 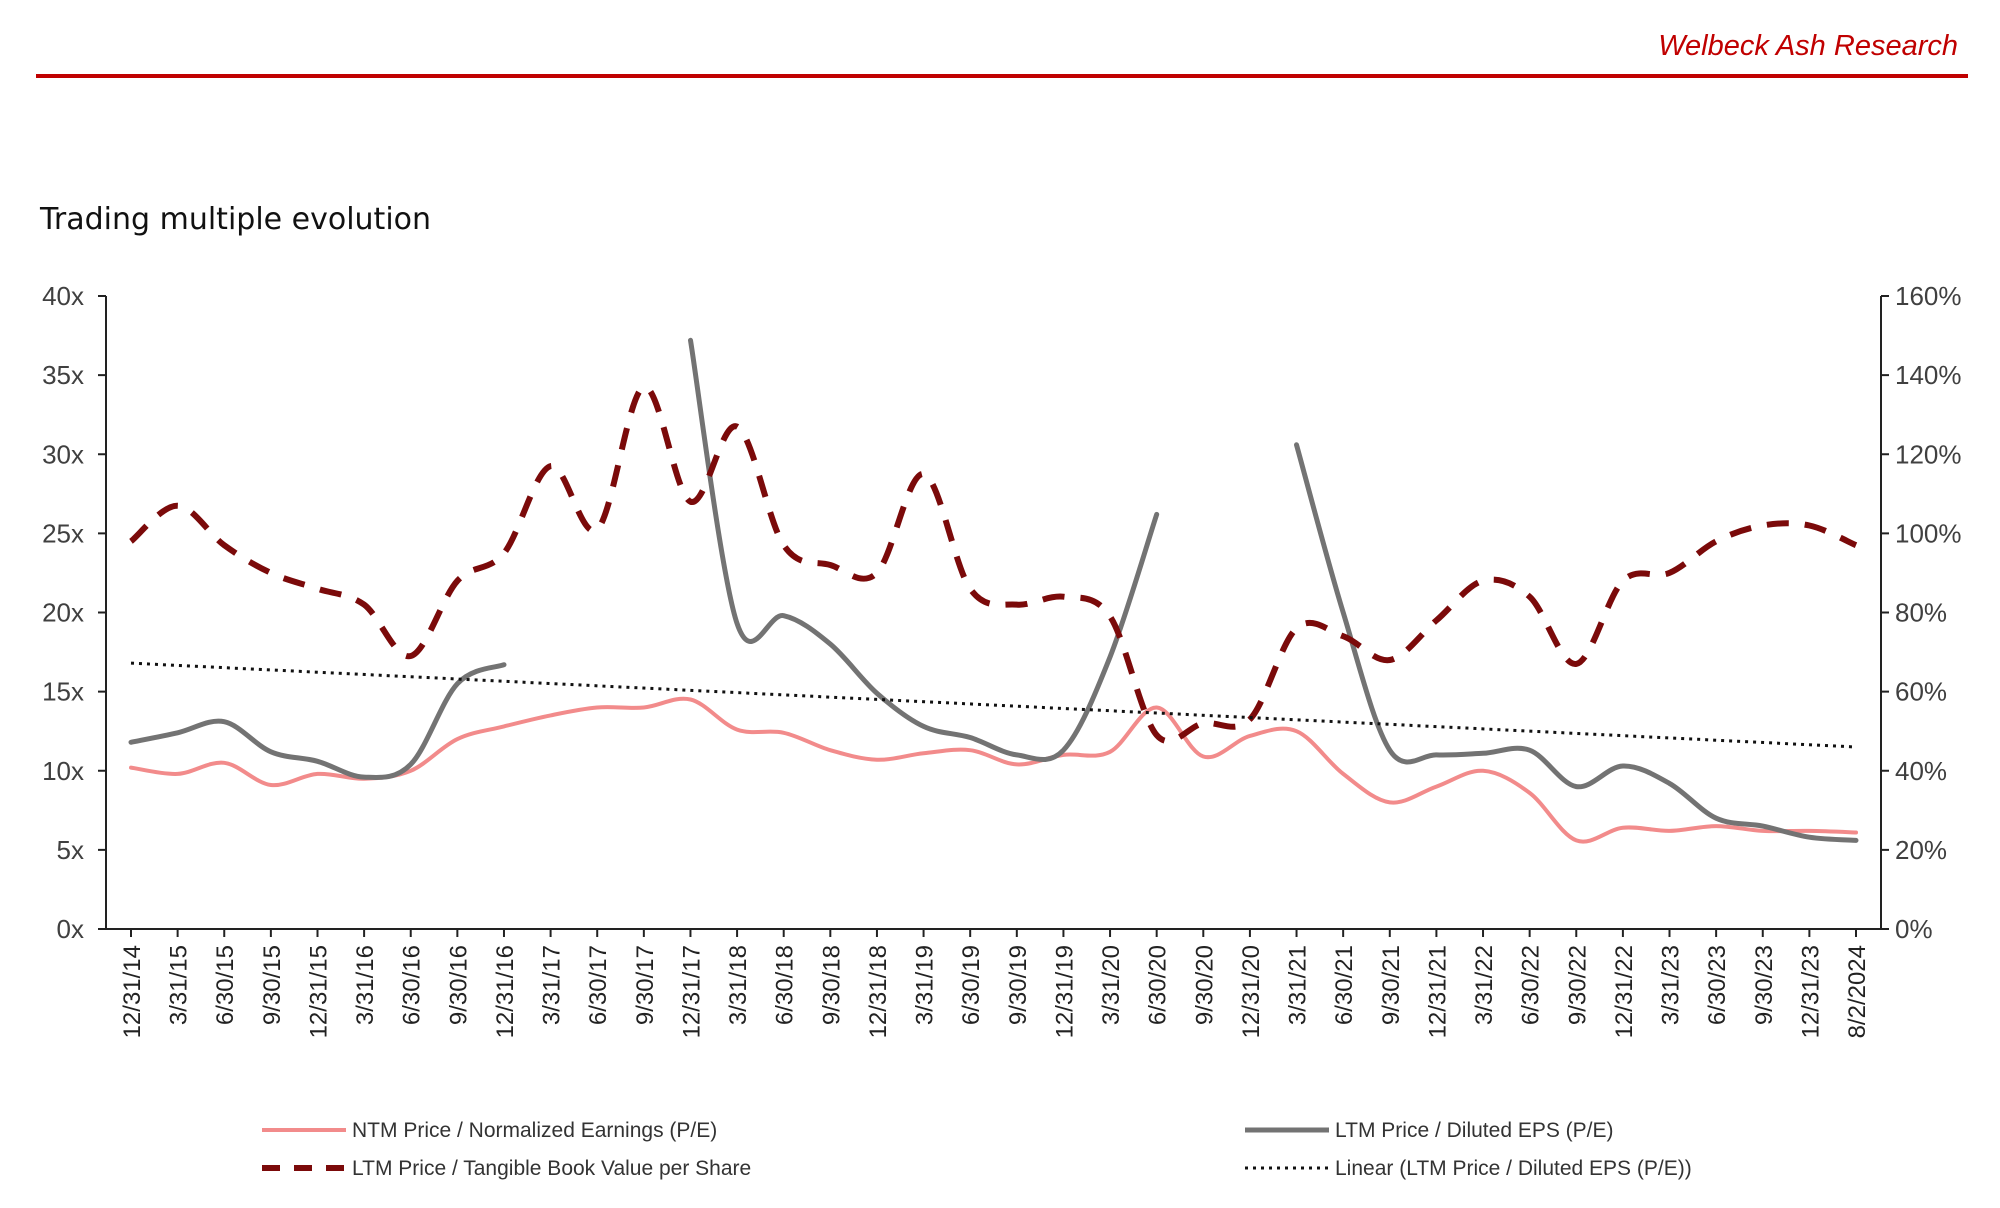 I want to click on y-left-tick-label: 20x, so click(x=63, y=613).